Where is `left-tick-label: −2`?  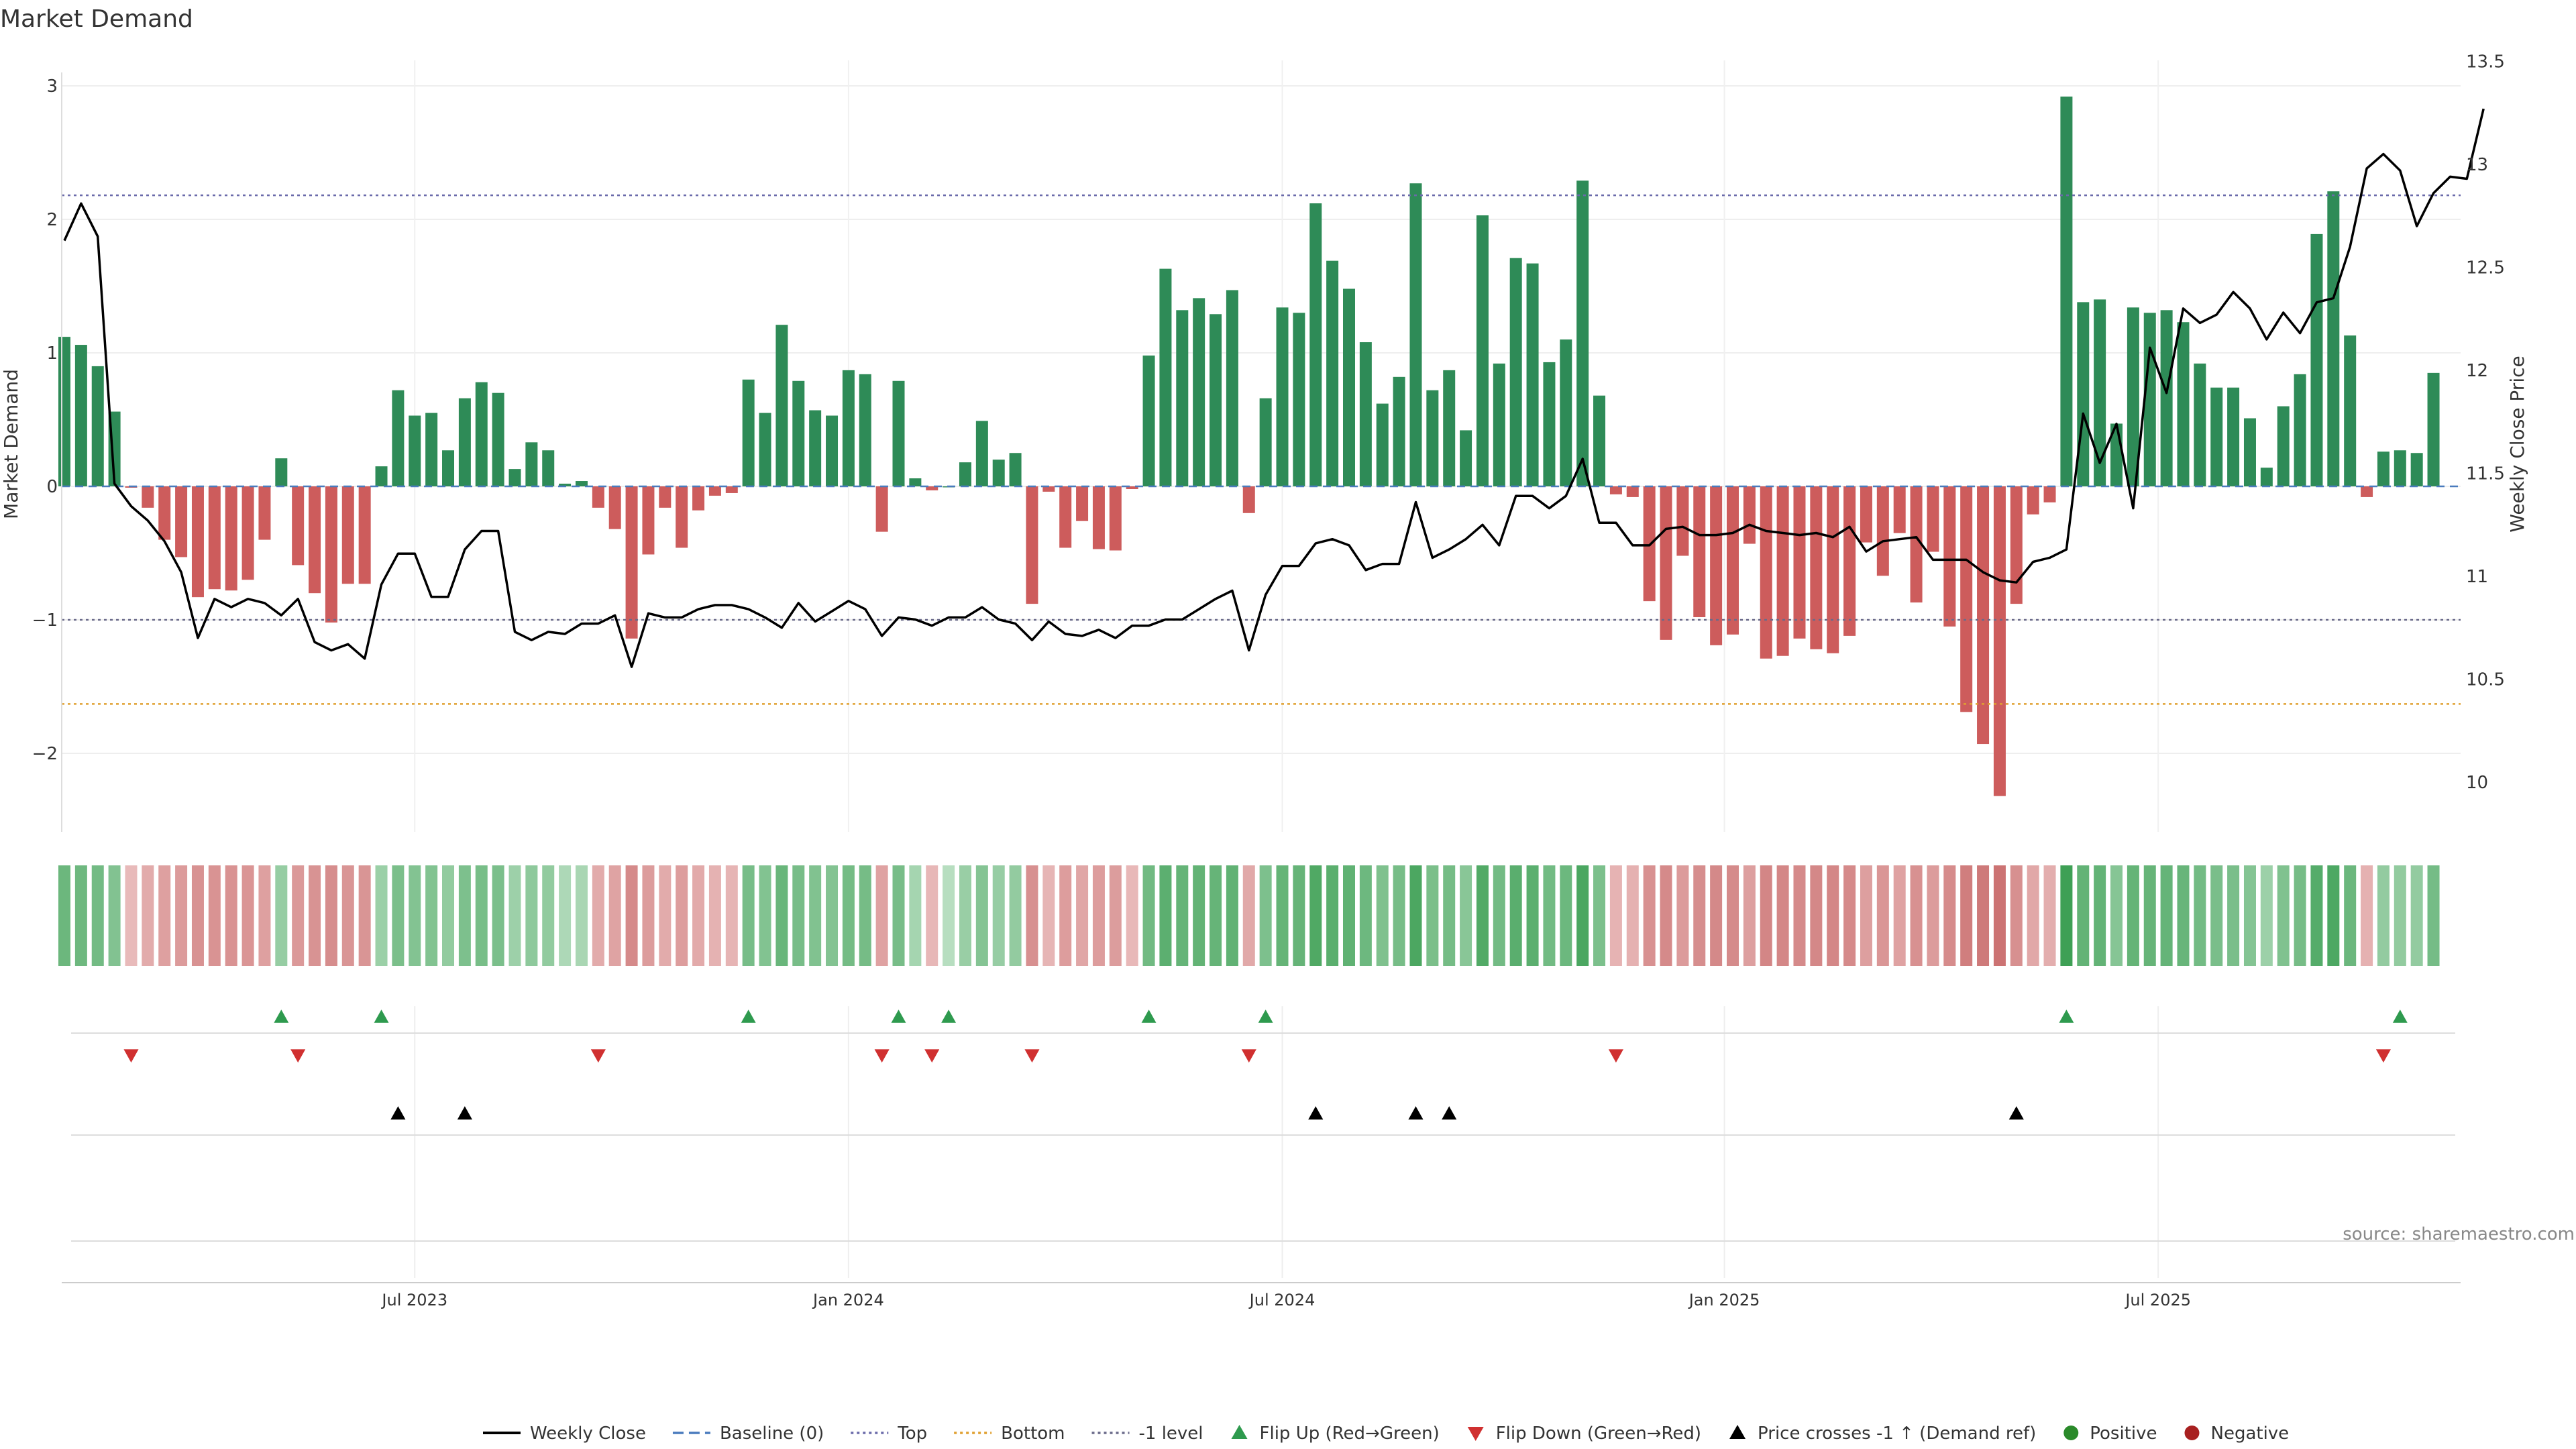
left-tick-label: −2 is located at coordinates (45, 754).